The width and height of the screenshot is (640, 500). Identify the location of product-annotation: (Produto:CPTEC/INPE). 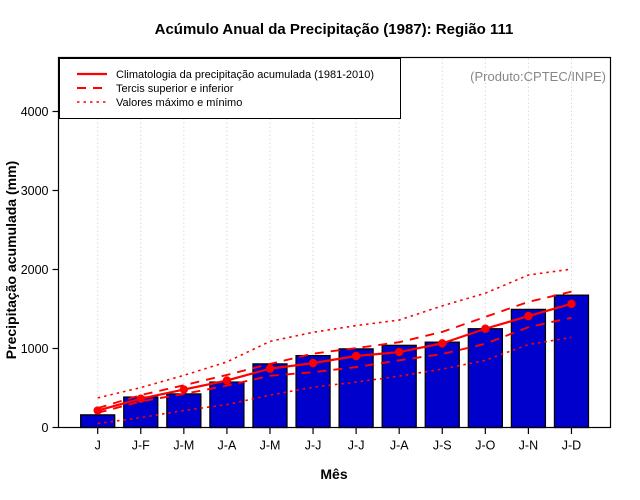
(538, 76).